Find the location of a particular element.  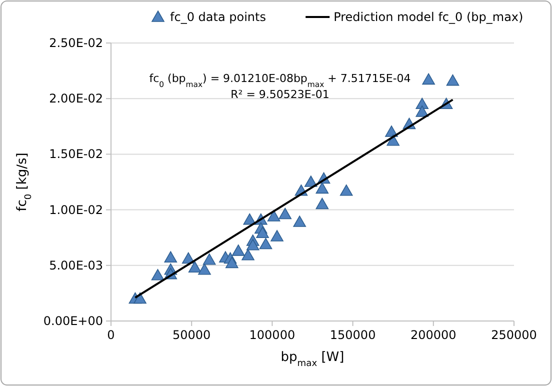

x-tick-label: 50000 is located at coordinates (191, 335).